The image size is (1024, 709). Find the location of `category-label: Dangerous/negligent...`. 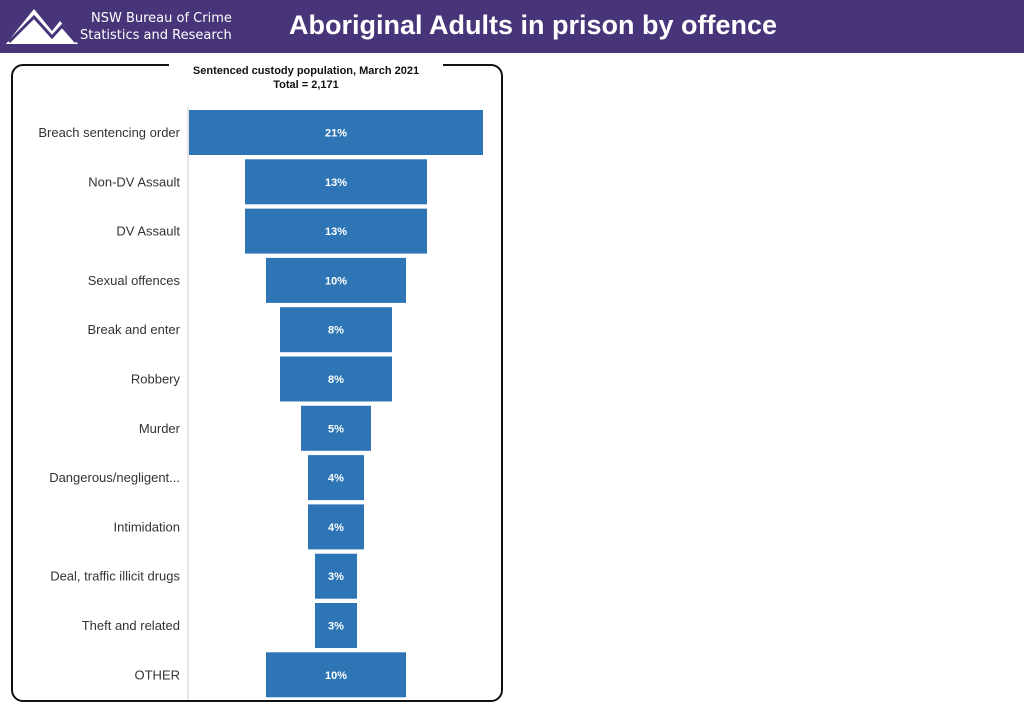

category-label: Dangerous/negligent... is located at coordinates (114, 477).